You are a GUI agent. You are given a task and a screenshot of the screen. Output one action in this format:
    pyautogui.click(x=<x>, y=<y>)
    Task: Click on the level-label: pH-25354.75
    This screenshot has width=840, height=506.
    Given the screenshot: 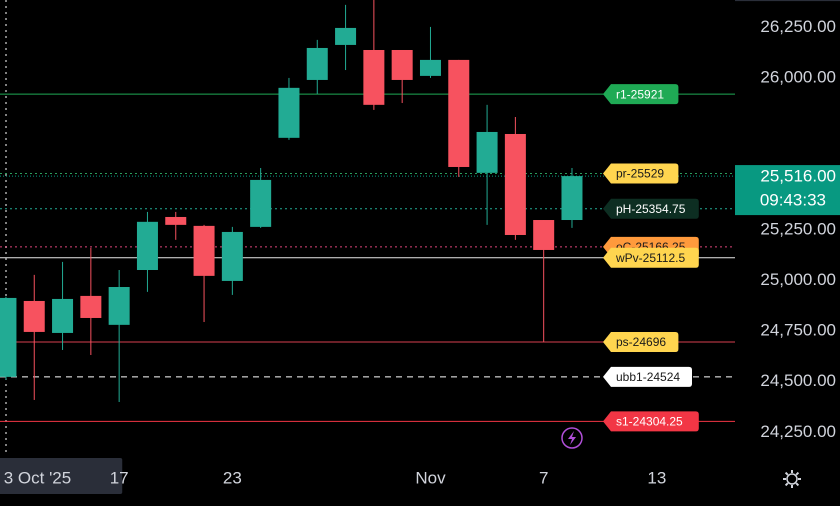 What is the action you would take?
    pyautogui.click(x=651, y=209)
    